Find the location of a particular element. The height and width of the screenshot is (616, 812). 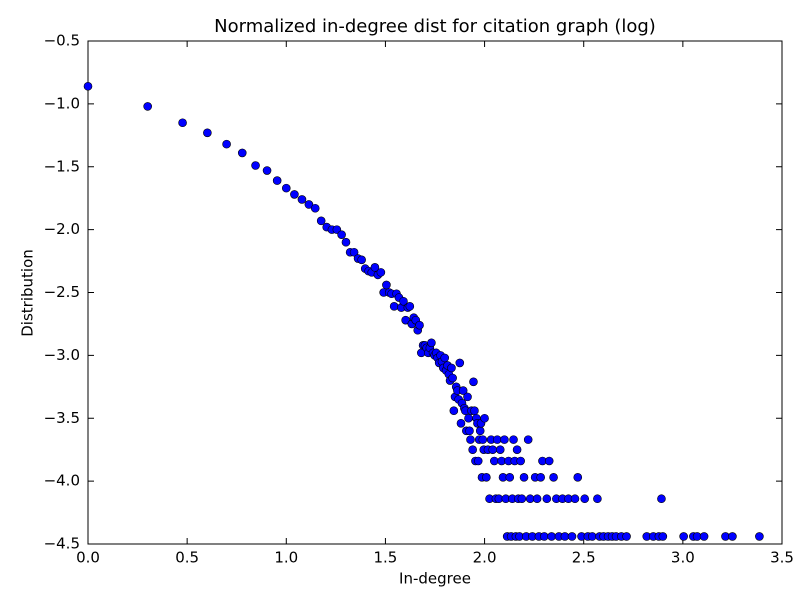

x-tick-label: 3.0 is located at coordinates (683, 558).